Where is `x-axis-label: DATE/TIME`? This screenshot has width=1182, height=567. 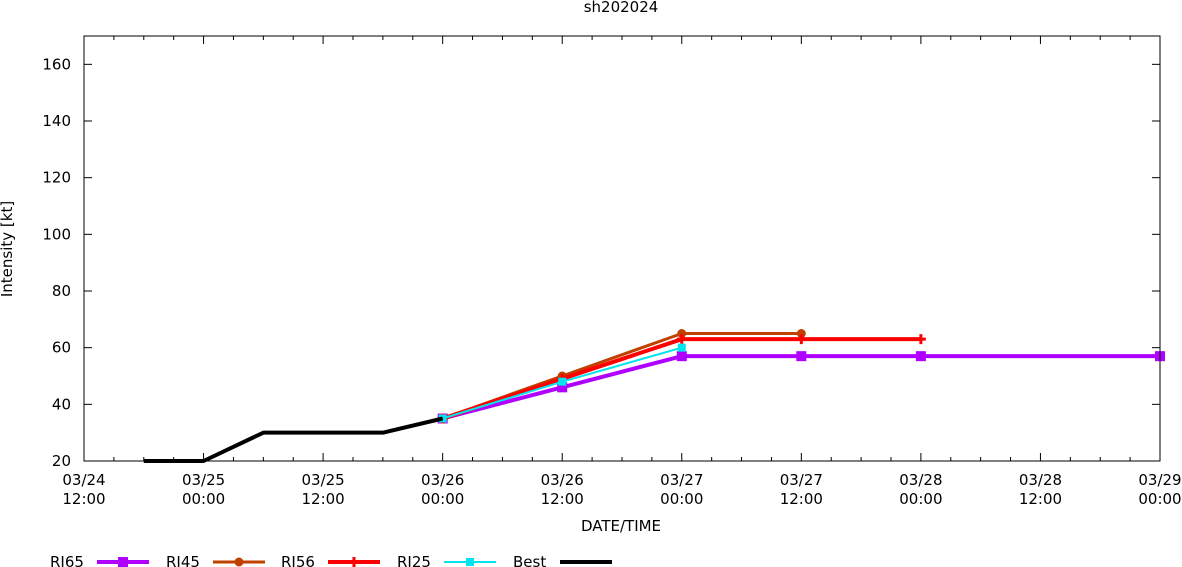
x-axis-label: DATE/TIME is located at coordinates (621, 526).